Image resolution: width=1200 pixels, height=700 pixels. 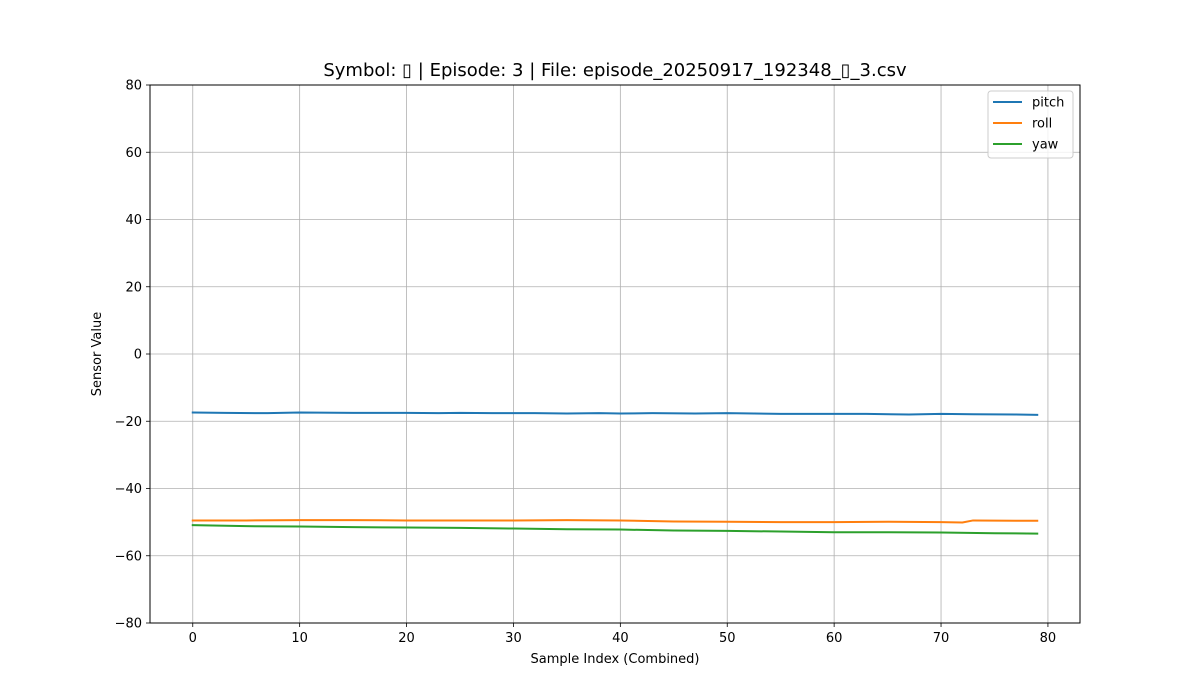 I want to click on y-tick-label: −20, so click(x=128, y=422).